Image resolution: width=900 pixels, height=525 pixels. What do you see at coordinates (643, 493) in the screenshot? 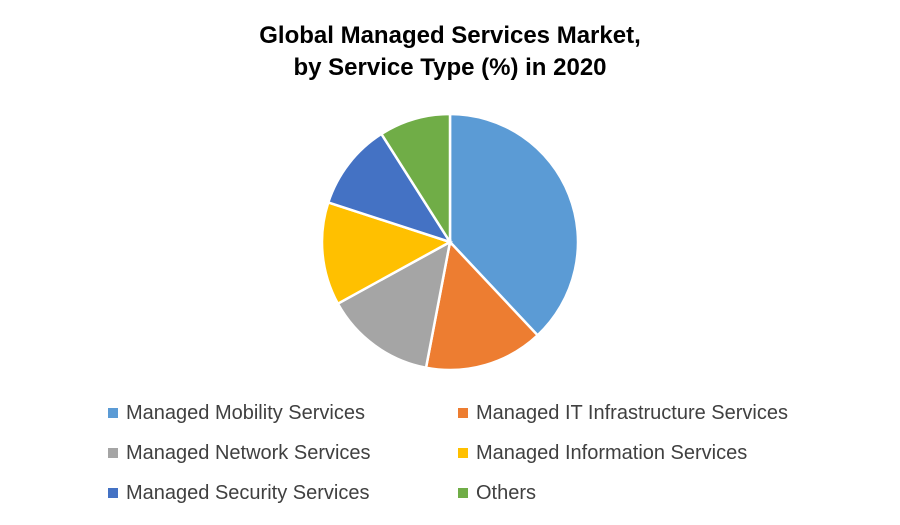
I see `legend-item: Others` at bounding box center [643, 493].